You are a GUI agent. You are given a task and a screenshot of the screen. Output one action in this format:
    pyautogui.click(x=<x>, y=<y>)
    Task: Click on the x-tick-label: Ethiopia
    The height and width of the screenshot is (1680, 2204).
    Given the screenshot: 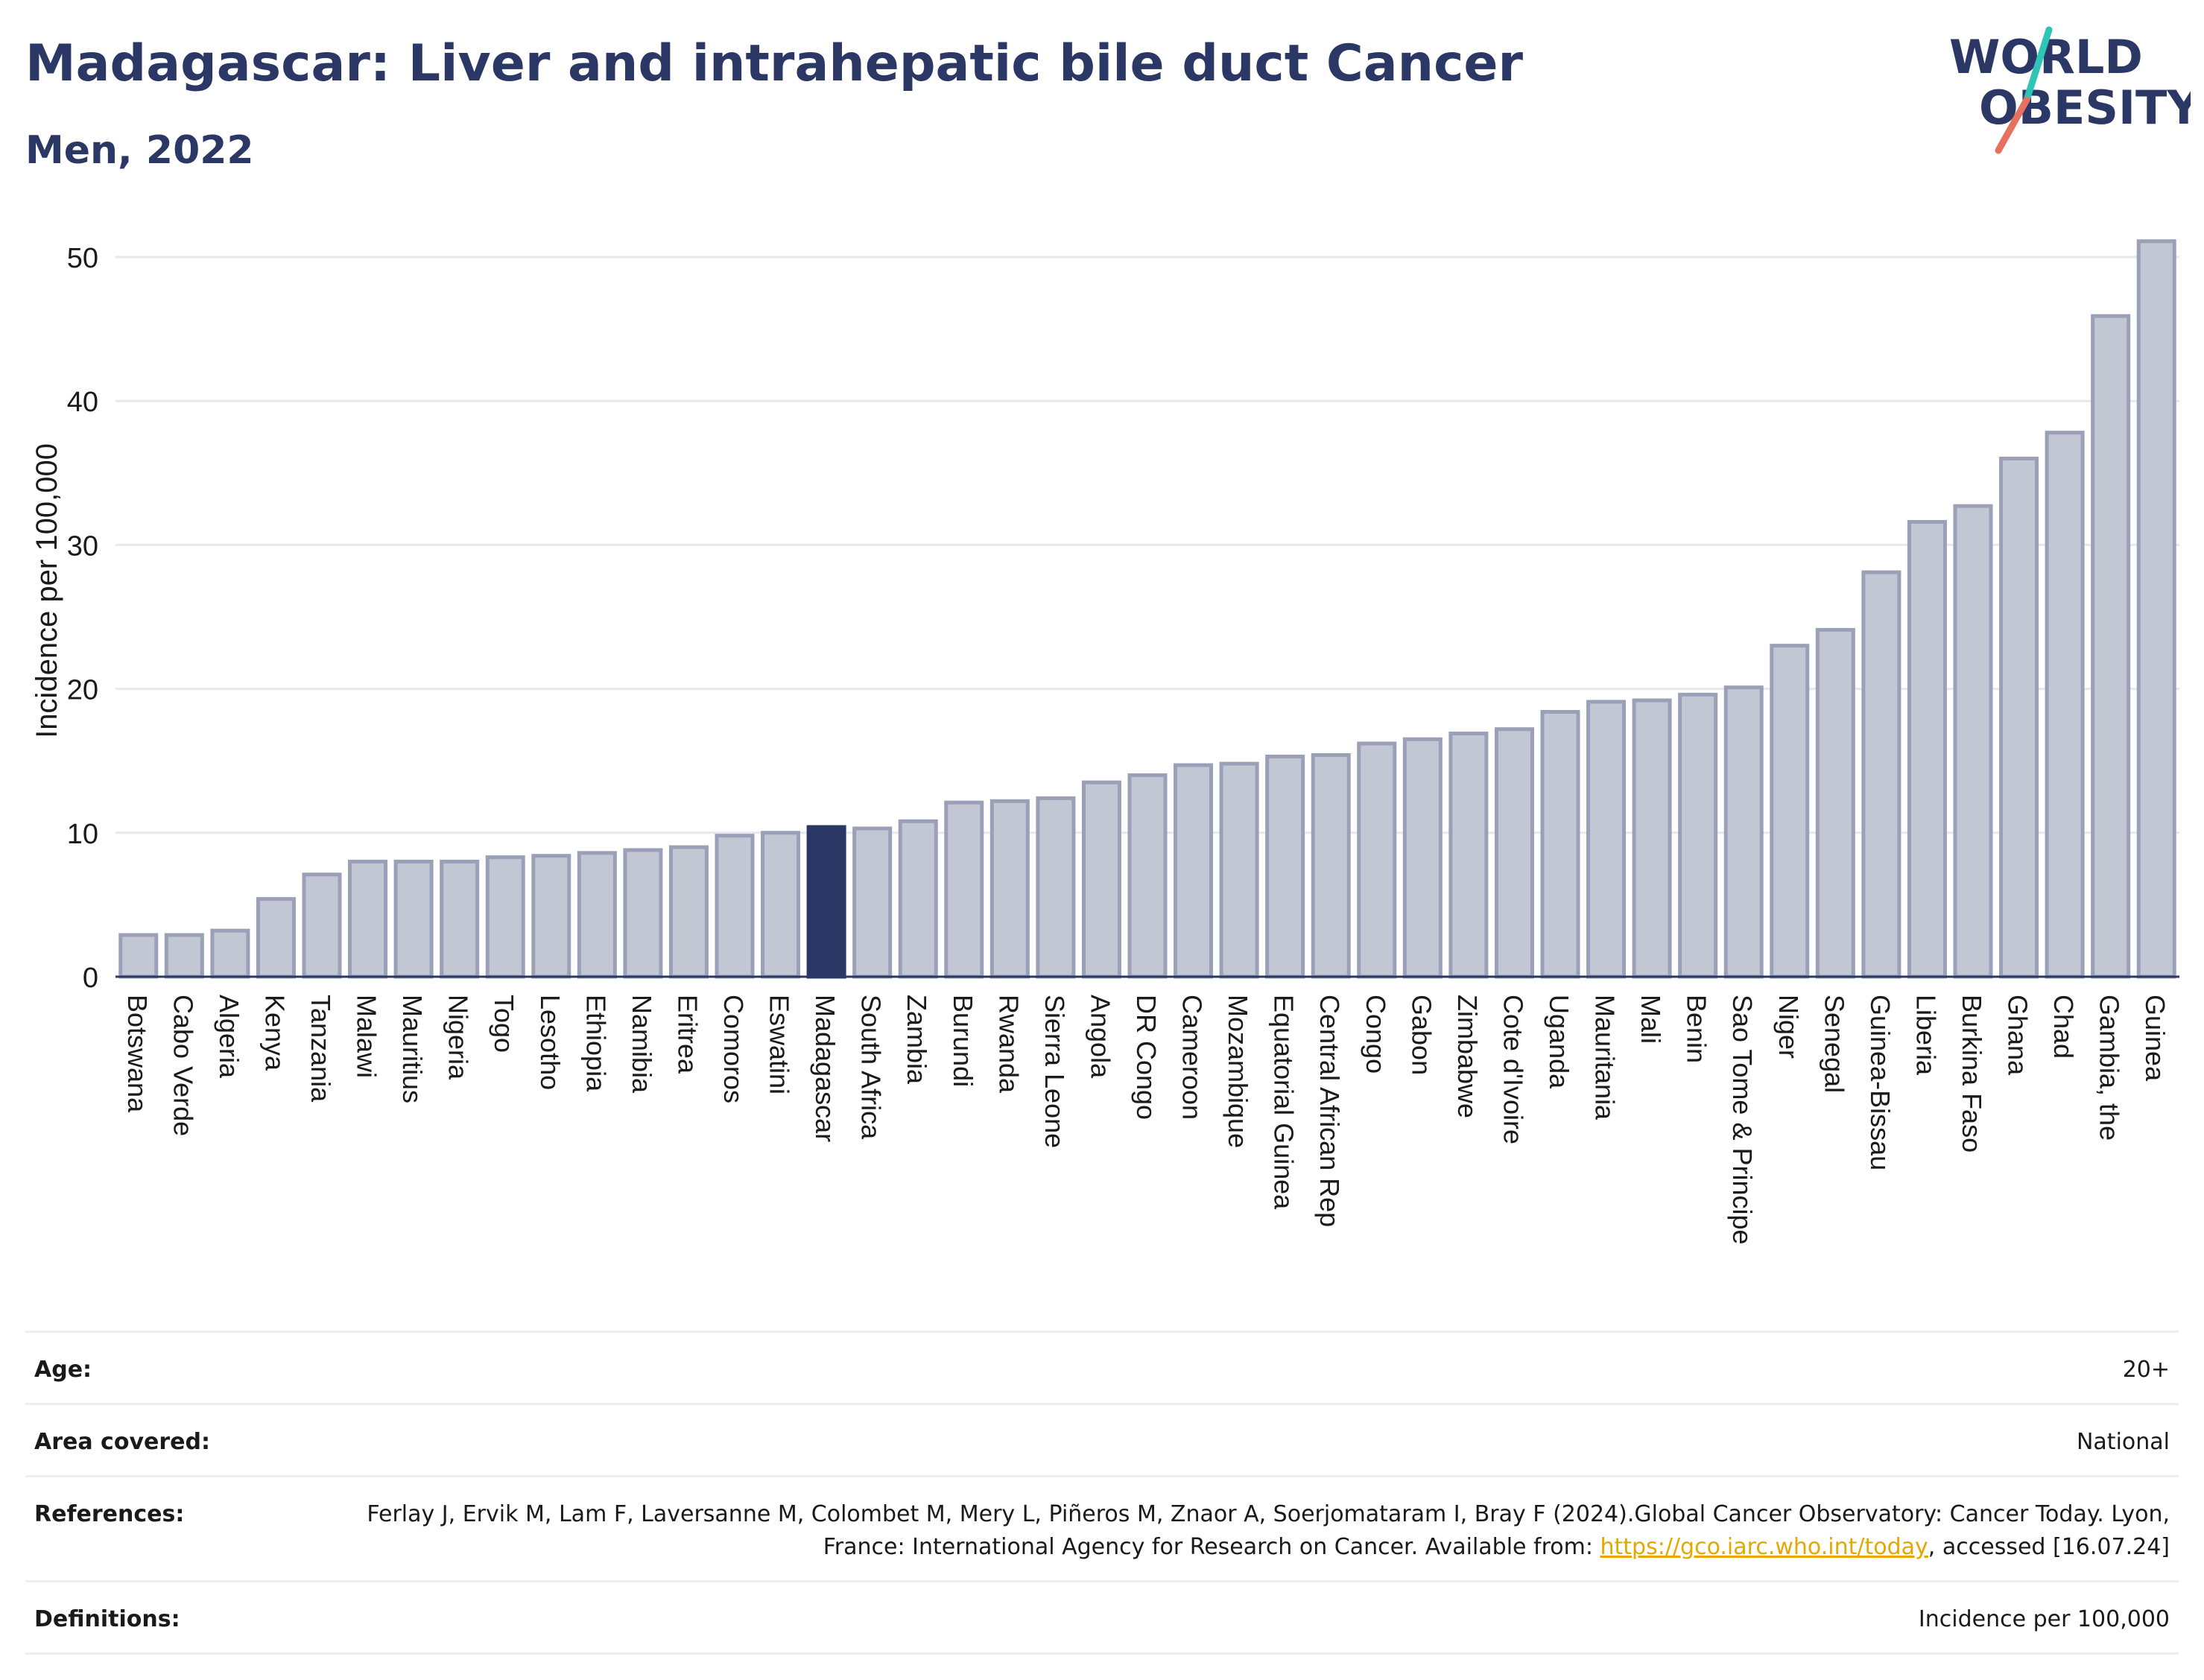 What is the action you would take?
    pyautogui.click(x=595, y=1043)
    